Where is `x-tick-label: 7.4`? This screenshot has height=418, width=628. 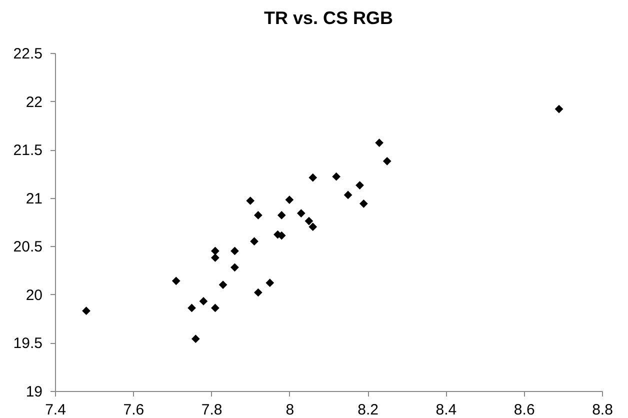 x-tick-label: 7.4 is located at coordinates (55, 410).